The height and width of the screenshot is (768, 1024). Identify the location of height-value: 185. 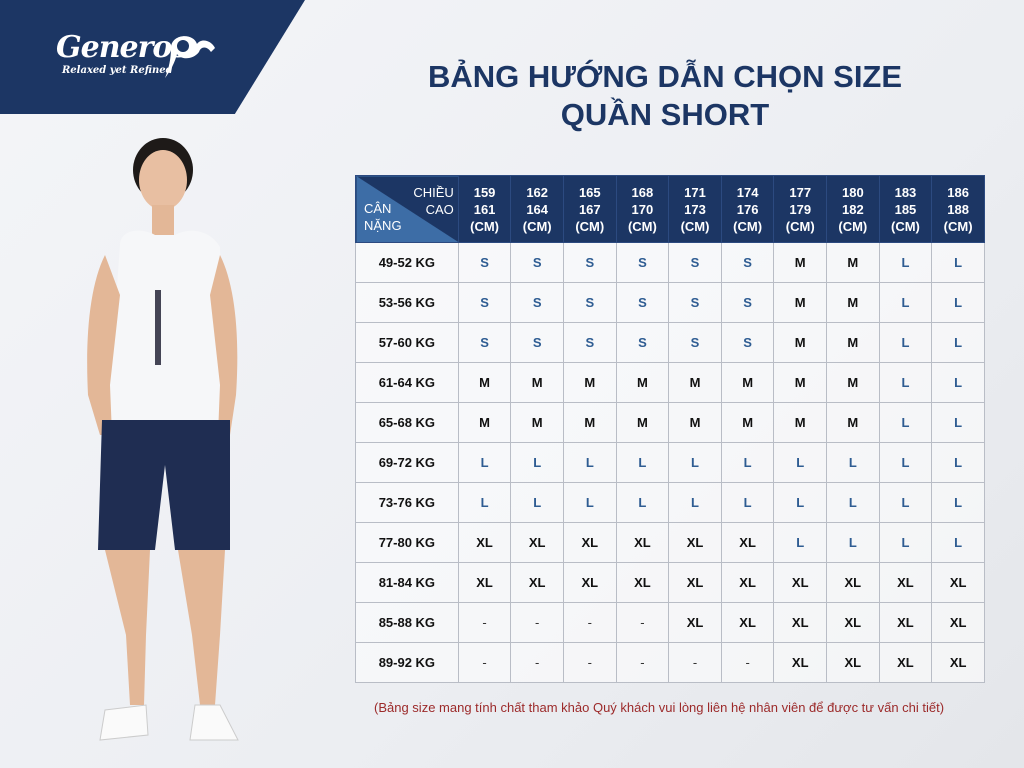
(905, 209).